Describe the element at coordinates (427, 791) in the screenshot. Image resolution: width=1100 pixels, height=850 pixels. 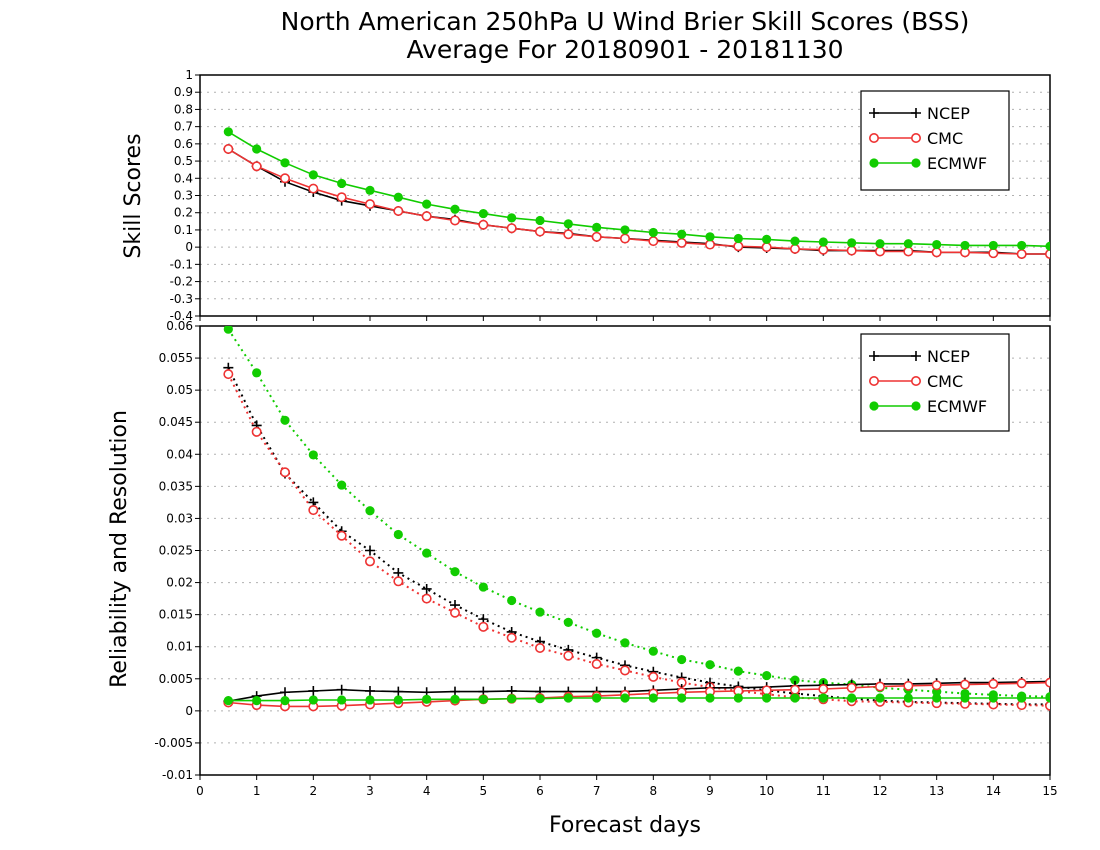
I see `x-tick-label: 4` at that location.